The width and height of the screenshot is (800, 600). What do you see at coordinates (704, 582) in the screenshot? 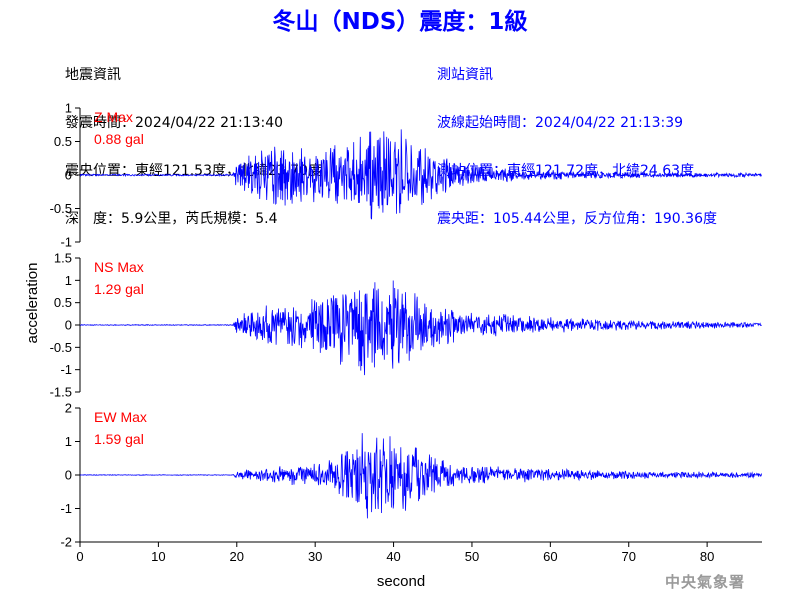
I see `agency-footer: 中央氣象署` at bounding box center [704, 582].